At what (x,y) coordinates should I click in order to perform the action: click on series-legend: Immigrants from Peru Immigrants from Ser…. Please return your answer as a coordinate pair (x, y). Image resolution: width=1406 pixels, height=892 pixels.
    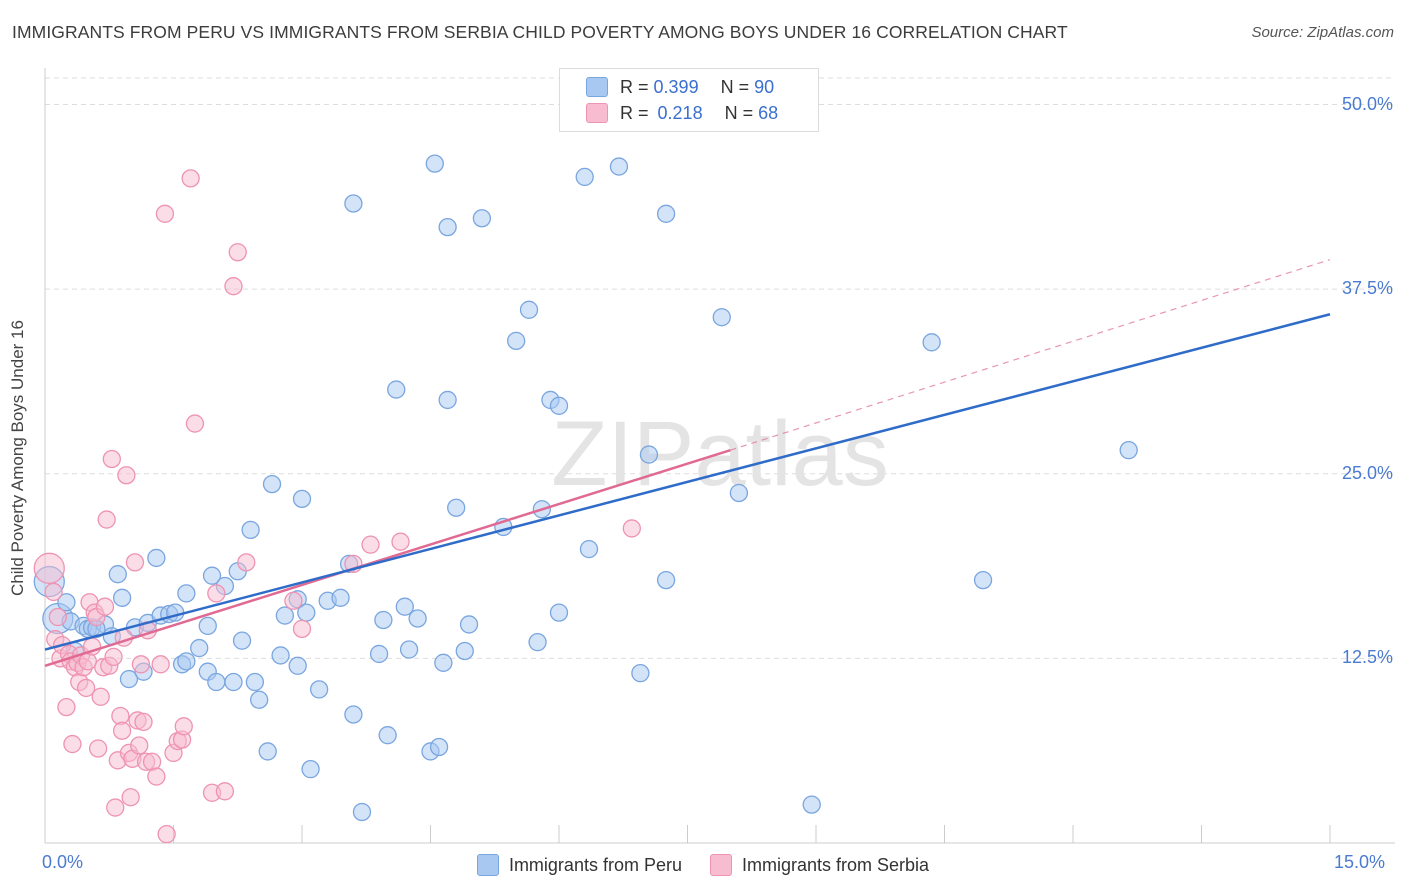
    Looking at the image, I should click on (703, 865).